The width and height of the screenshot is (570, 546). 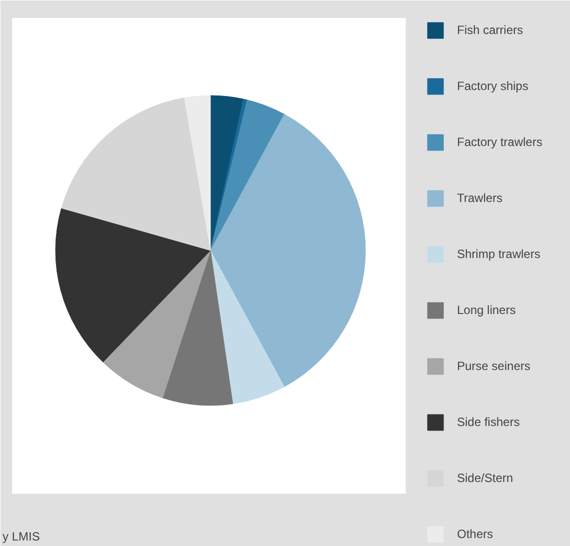 What do you see at coordinates (499, 142) in the screenshot?
I see `legend-label: Factory trawlers` at bounding box center [499, 142].